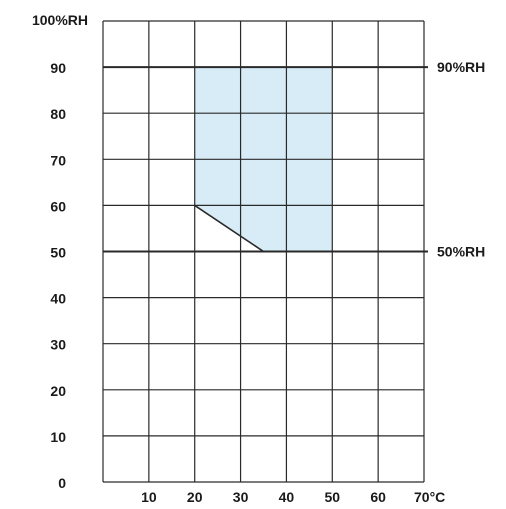  Describe the element at coordinates (60, 20) in the screenshot. I see `y-tick-label-100: 100%RH` at that location.